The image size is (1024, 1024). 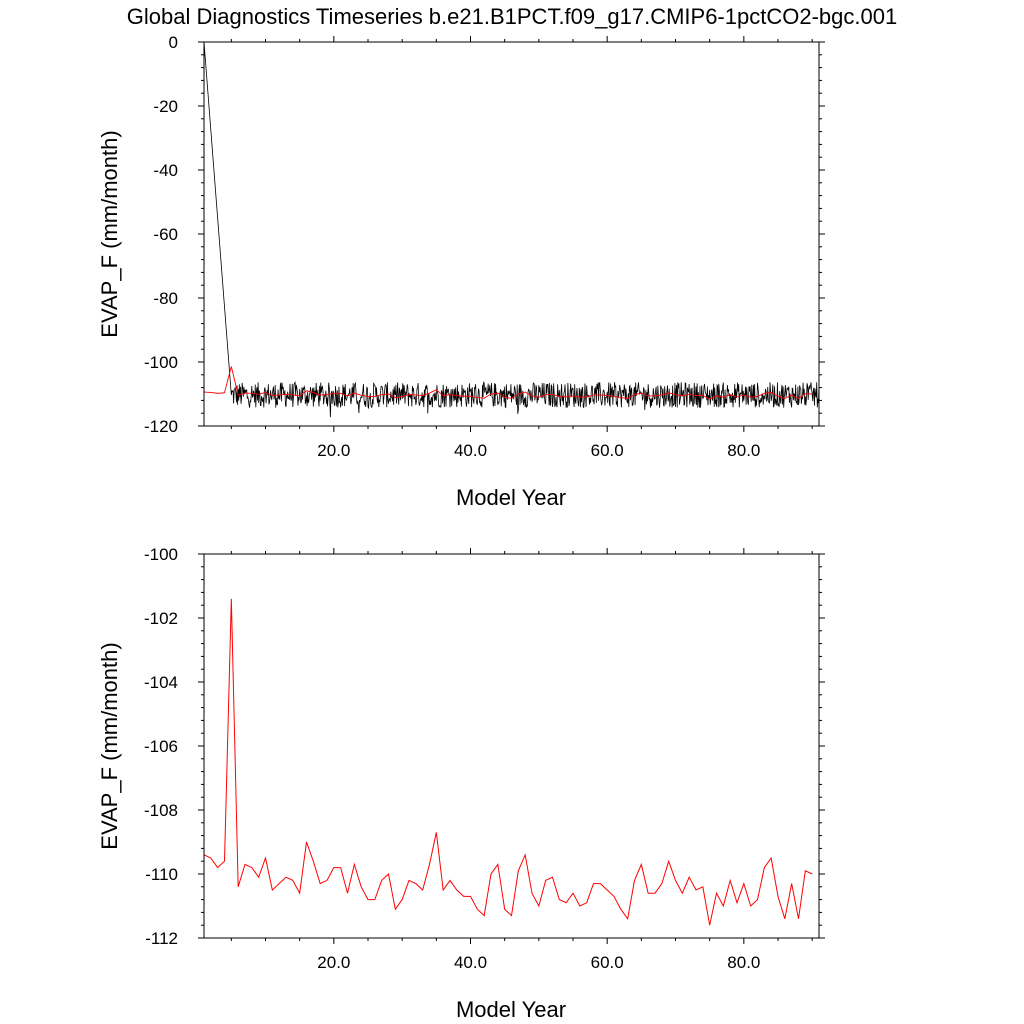 What do you see at coordinates (109, 233) in the screenshot?
I see `top-y-axis-label: EVAP_F (mm/month)` at bounding box center [109, 233].